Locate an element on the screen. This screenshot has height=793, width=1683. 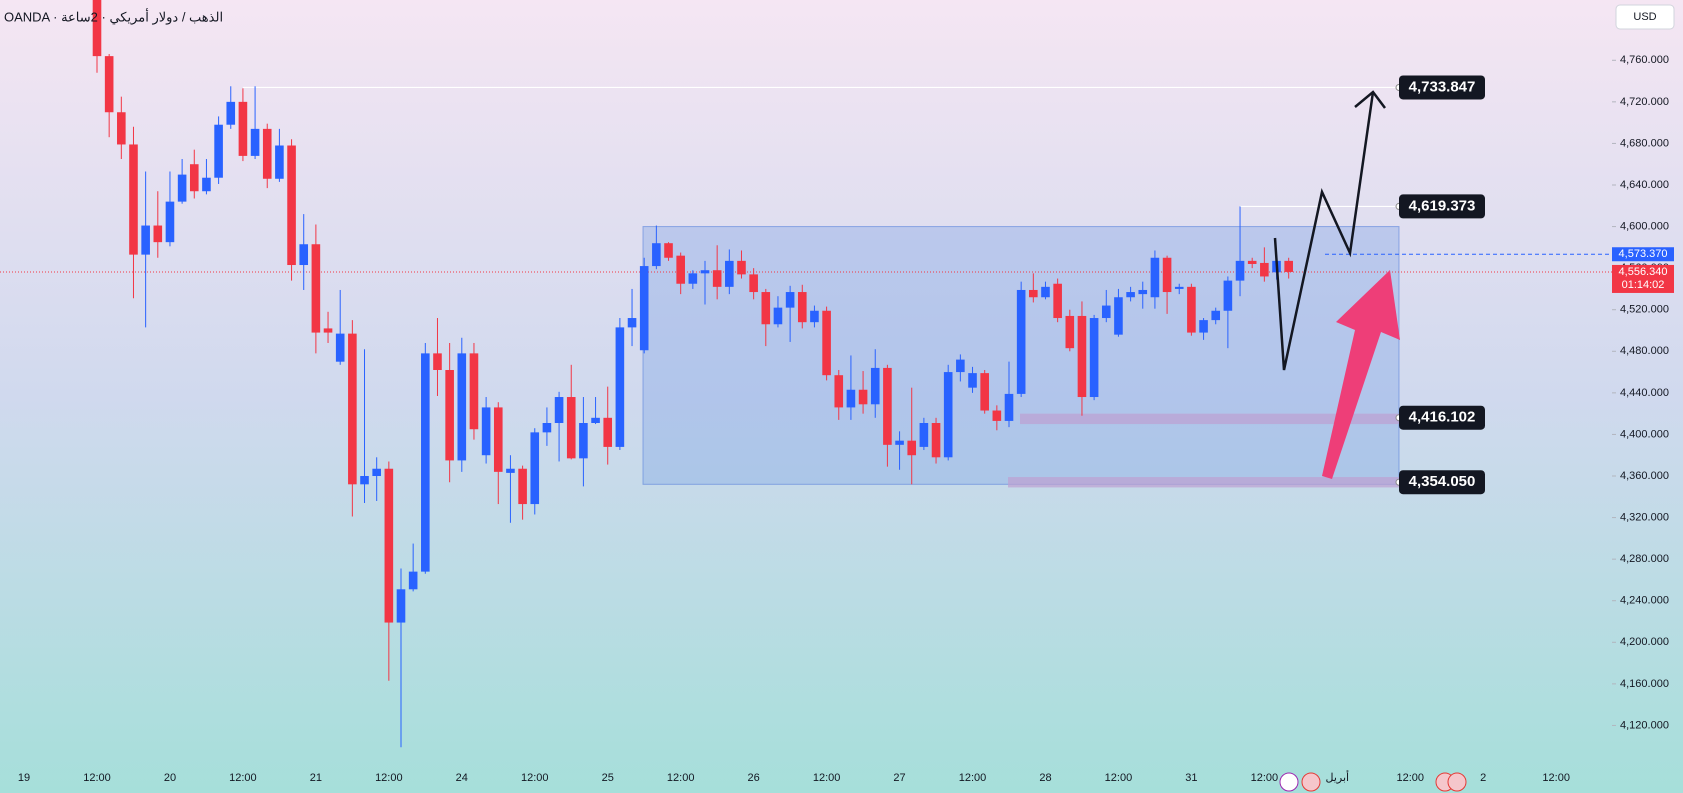
y-tick-label: 4,720.000 is located at coordinates (1644, 102).